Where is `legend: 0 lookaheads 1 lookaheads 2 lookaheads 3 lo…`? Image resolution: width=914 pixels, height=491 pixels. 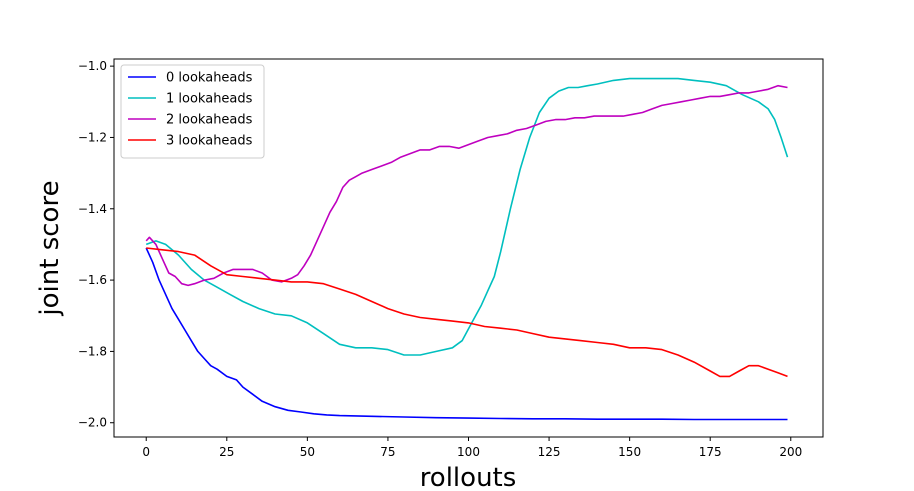
legend: 0 lookaheads 1 lookaheads 2 lookaheads 3 lo… is located at coordinates (192, 111).